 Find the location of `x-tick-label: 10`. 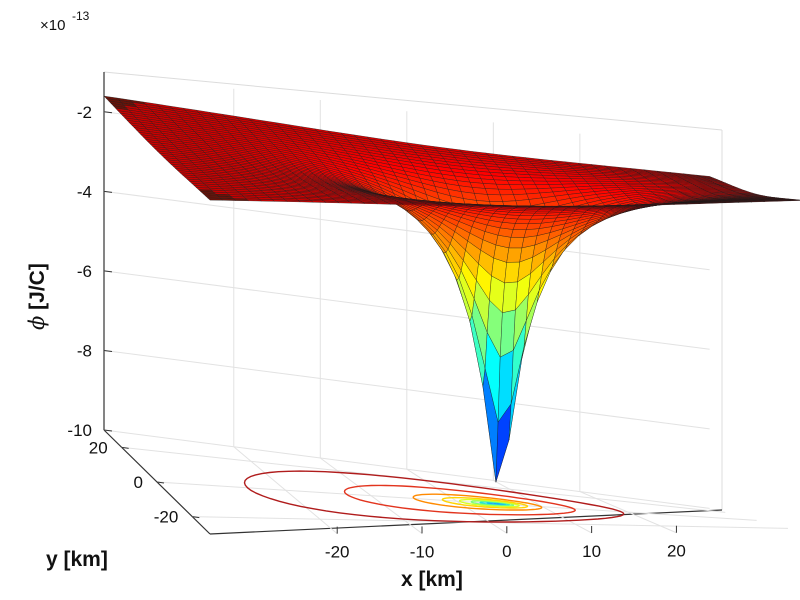

x-tick-label: 10 is located at coordinates (591, 551).